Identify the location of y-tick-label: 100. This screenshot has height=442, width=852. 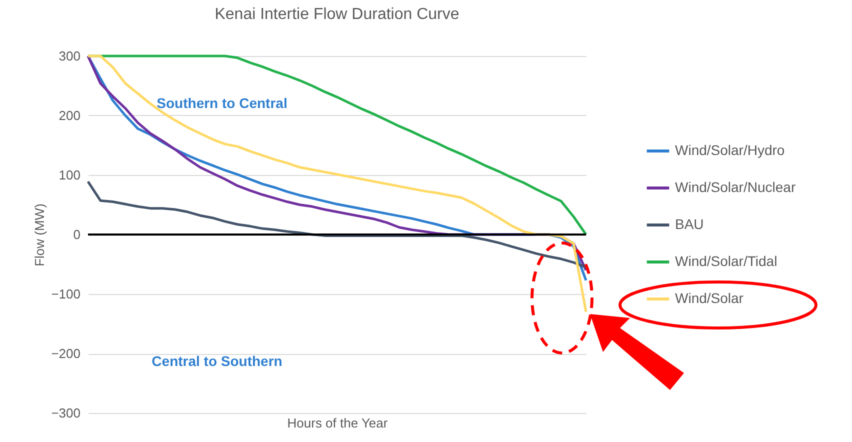
(69, 175).